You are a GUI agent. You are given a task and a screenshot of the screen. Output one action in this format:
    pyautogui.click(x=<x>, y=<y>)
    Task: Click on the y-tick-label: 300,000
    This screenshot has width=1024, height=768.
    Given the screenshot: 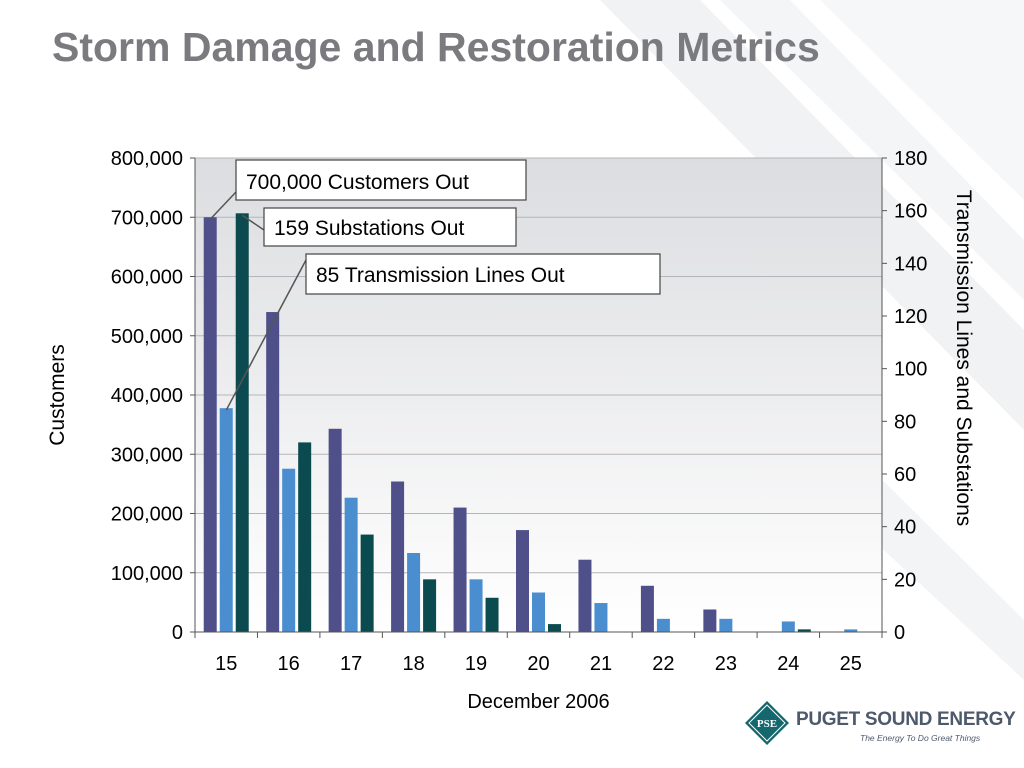 What is the action you would take?
    pyautogui.click(x=147, y=455)
    